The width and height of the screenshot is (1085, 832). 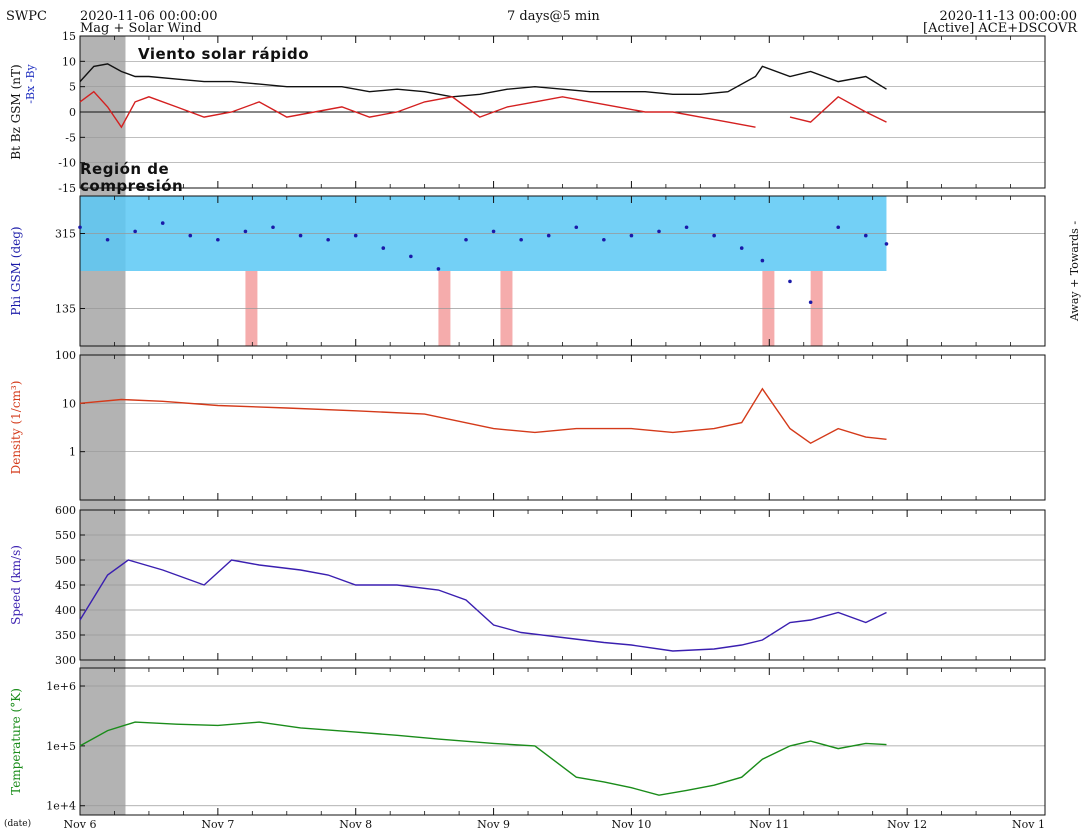 I want to click on x-tick-label: Nov 9, so click(x=493, y=824).